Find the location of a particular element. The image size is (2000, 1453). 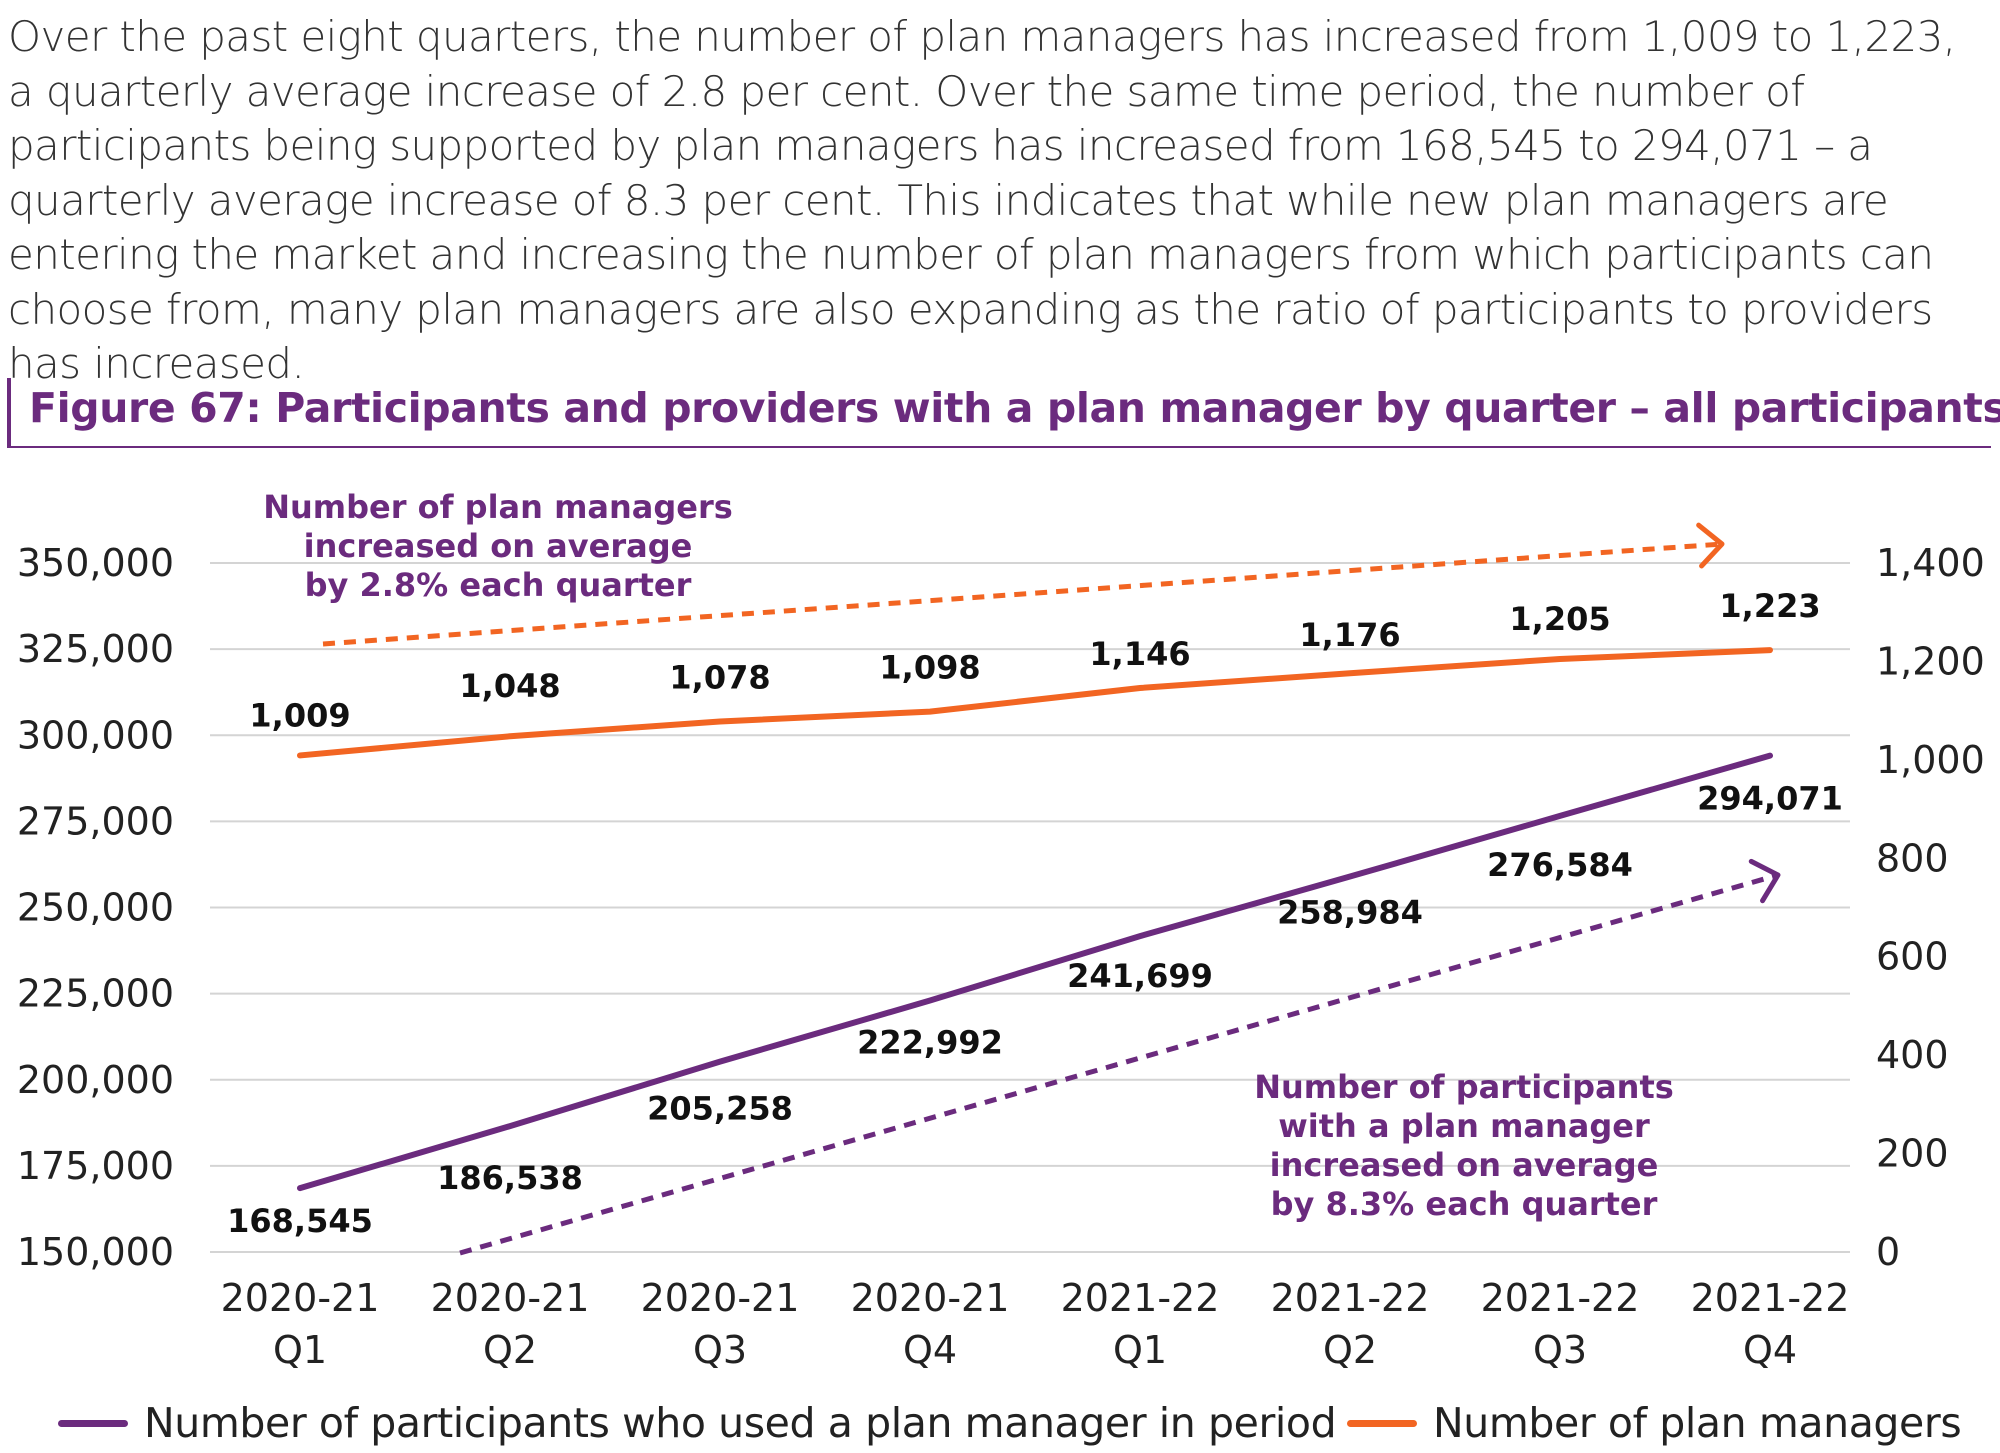

data-label-participants: 186,538 is located at coordinates (510, 1178).